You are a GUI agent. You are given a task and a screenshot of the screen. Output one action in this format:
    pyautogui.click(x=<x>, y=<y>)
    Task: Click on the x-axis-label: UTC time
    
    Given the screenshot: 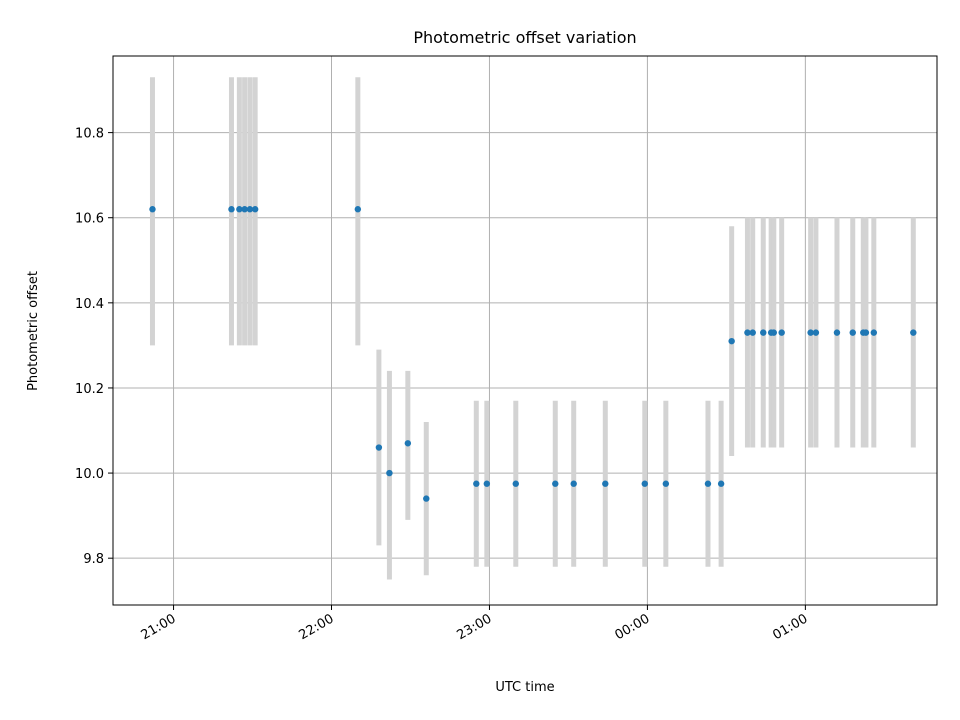 What is the action you would take?
    pyautogui.click(x=524, y=687)
    